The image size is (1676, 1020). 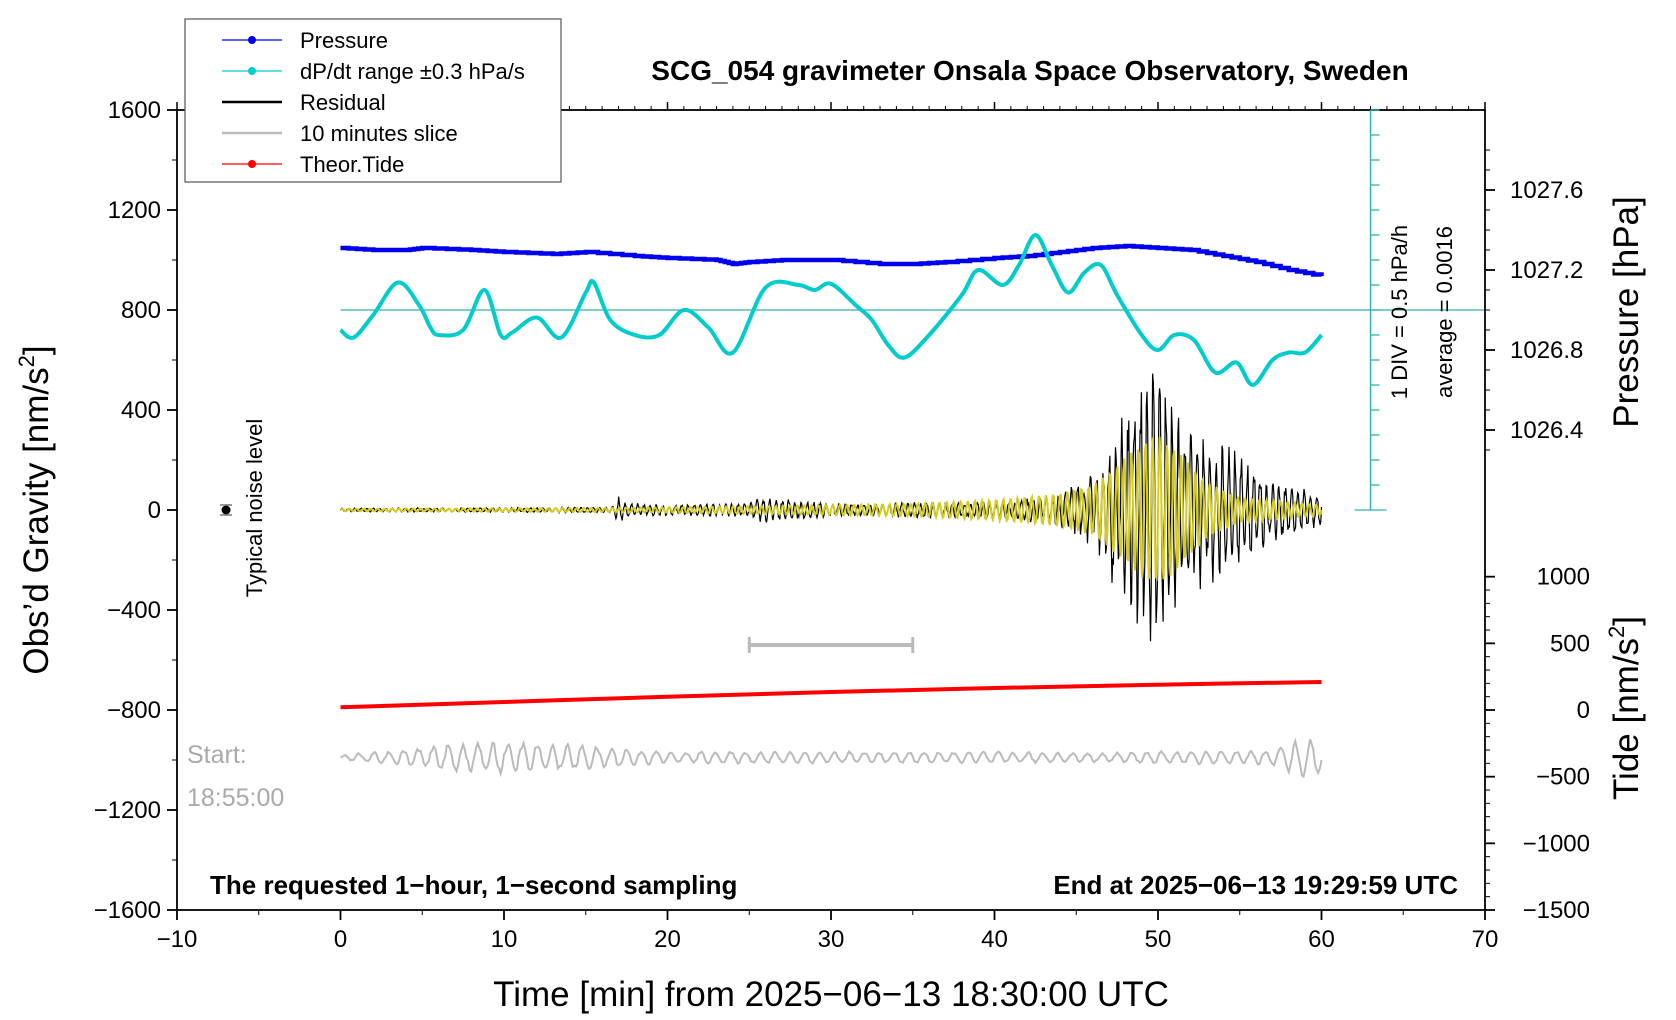 I want to click on y-tick-label: −1600, so click(x=127, y=910).